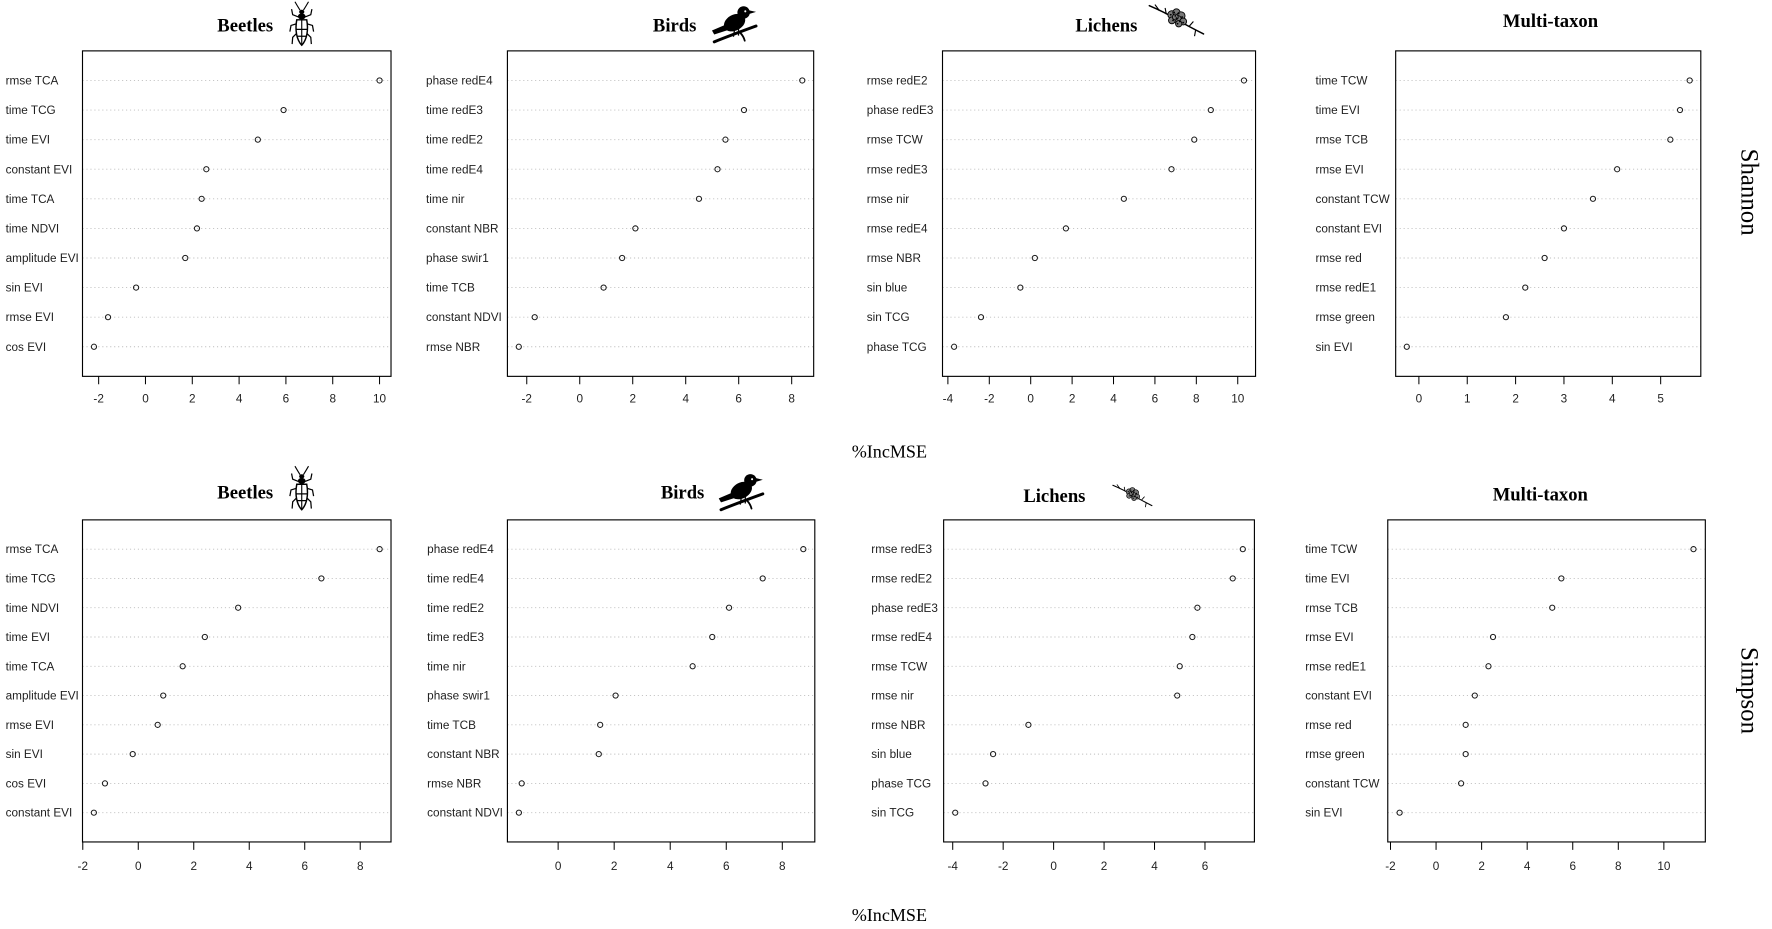 The image size is (1772, 929). Describe the element at coordinates (1664, 866) in the screenshot. I see `x-tick-label: 10` at that location.